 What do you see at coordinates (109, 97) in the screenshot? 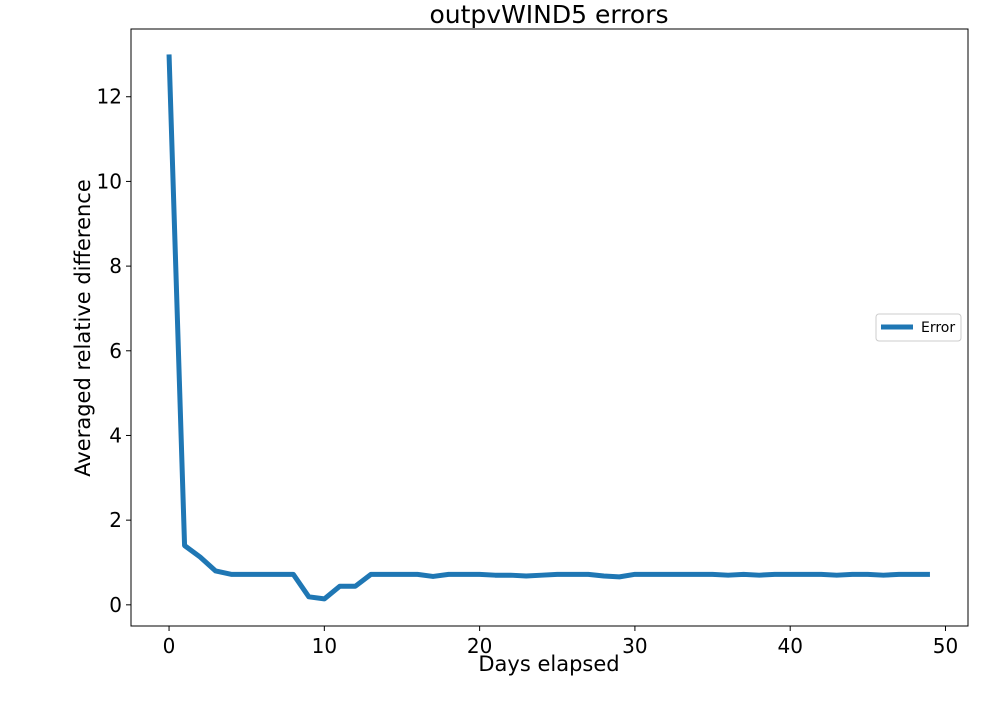
I see `y-tick-label: 12` at bounding box center [109, 97].